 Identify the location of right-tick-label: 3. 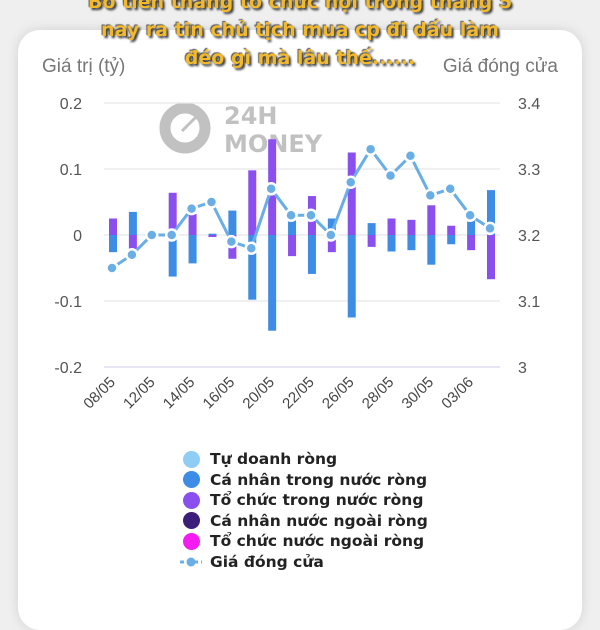
(522, 368).